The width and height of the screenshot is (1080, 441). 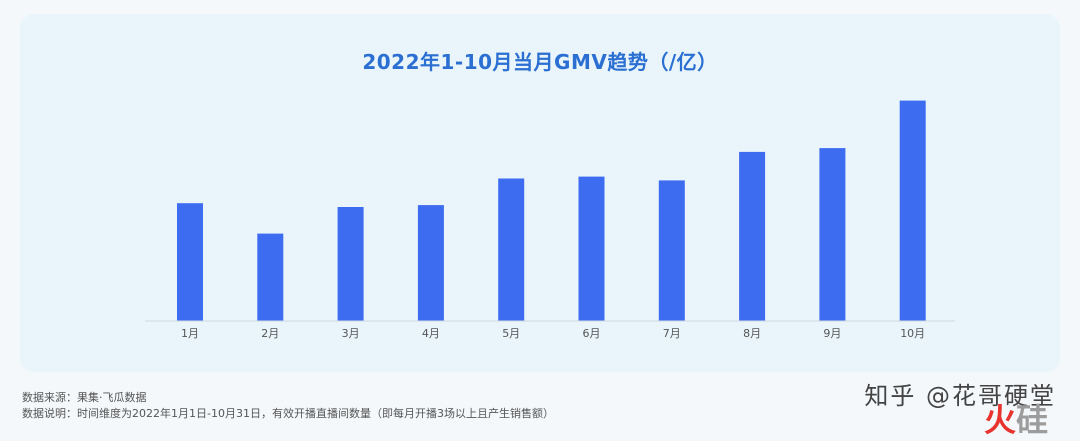 What do you see at coordinates (1031, 420) in the screenshot?
I see `logo-glyph-rest: 硅` at bounding box center [1031, 420].